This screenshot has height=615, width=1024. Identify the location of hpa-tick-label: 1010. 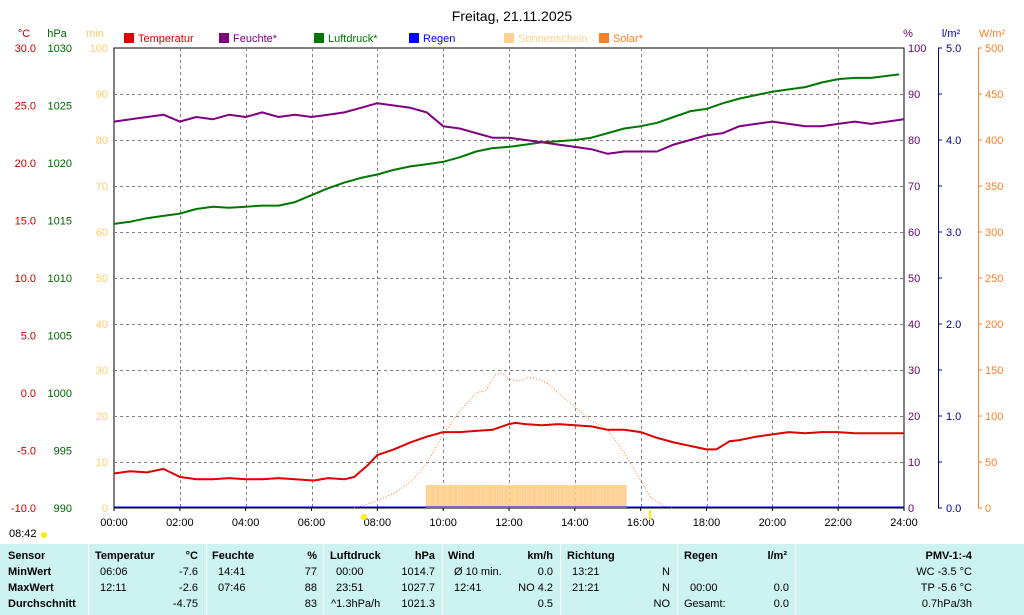
(60, 279).